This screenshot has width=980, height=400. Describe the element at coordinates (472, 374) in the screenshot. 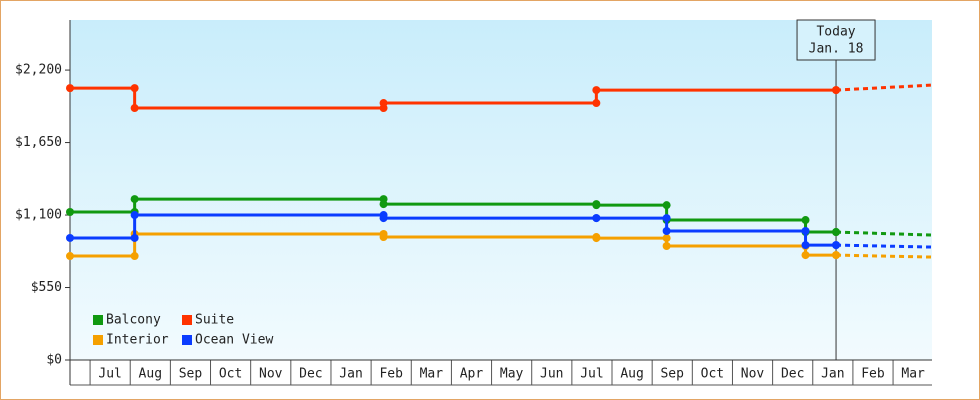

I see `x-tick-label: Apr` at that location.